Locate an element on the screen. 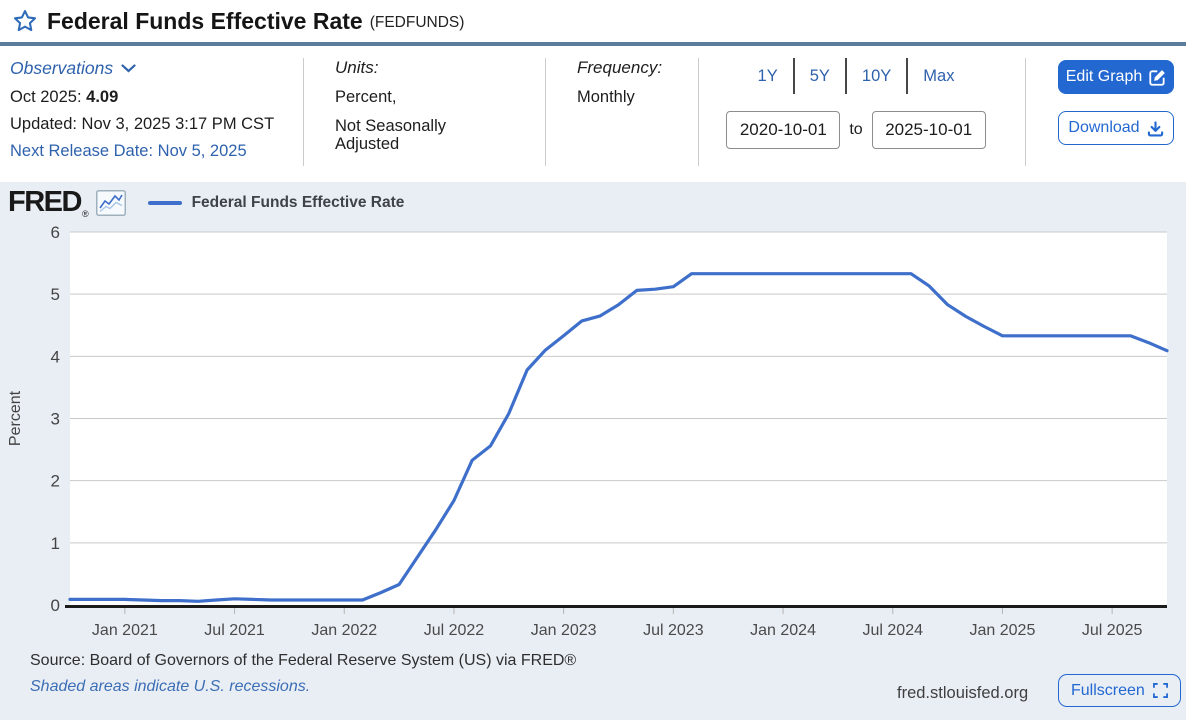 The image size is (1186, 720). fred-chart-icon is located at coordinates (110, 202).